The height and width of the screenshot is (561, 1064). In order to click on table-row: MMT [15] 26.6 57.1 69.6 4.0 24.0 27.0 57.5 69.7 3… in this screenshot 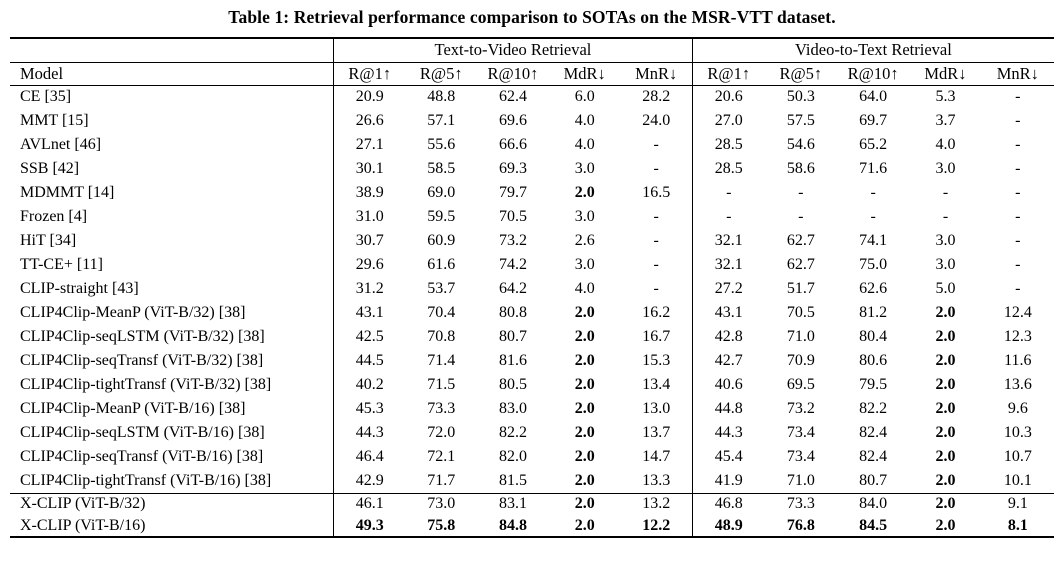, I will do `click(532, 121)`.